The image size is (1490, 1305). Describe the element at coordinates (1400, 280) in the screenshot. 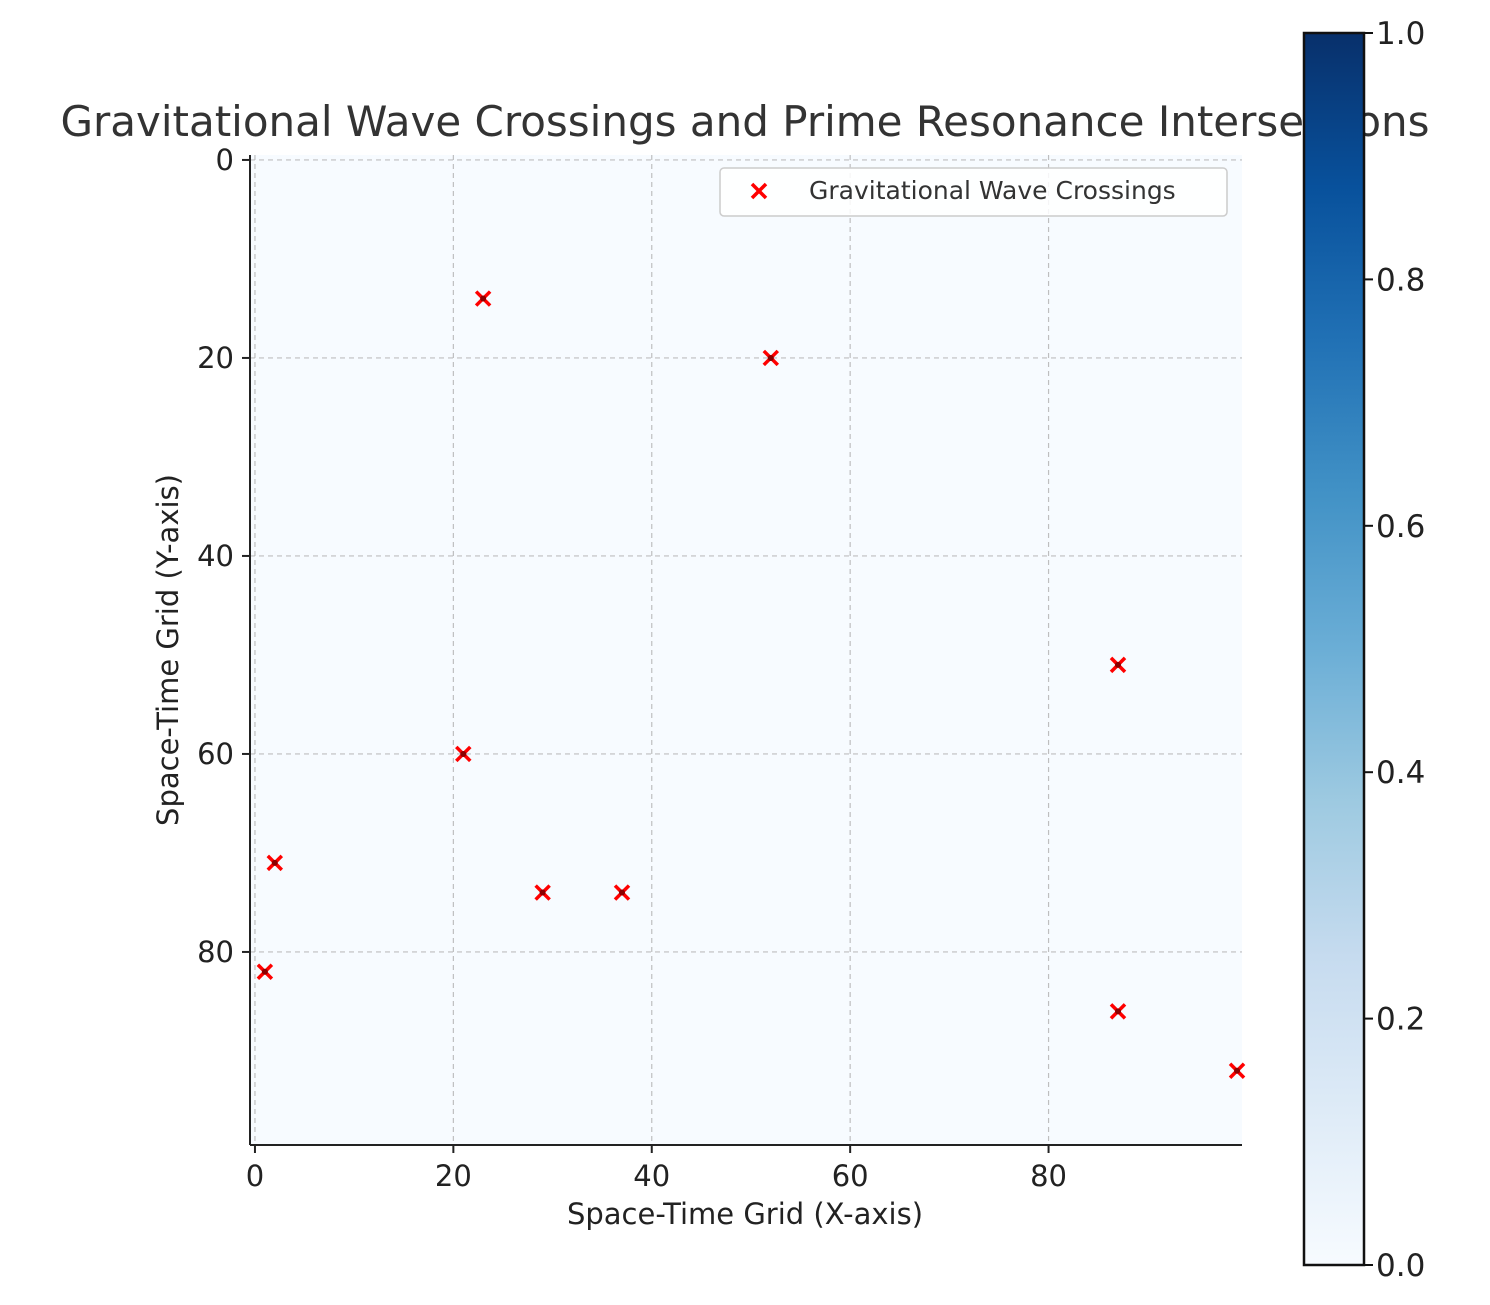

I see `colorbar-tick-label: 0.8` at that location.